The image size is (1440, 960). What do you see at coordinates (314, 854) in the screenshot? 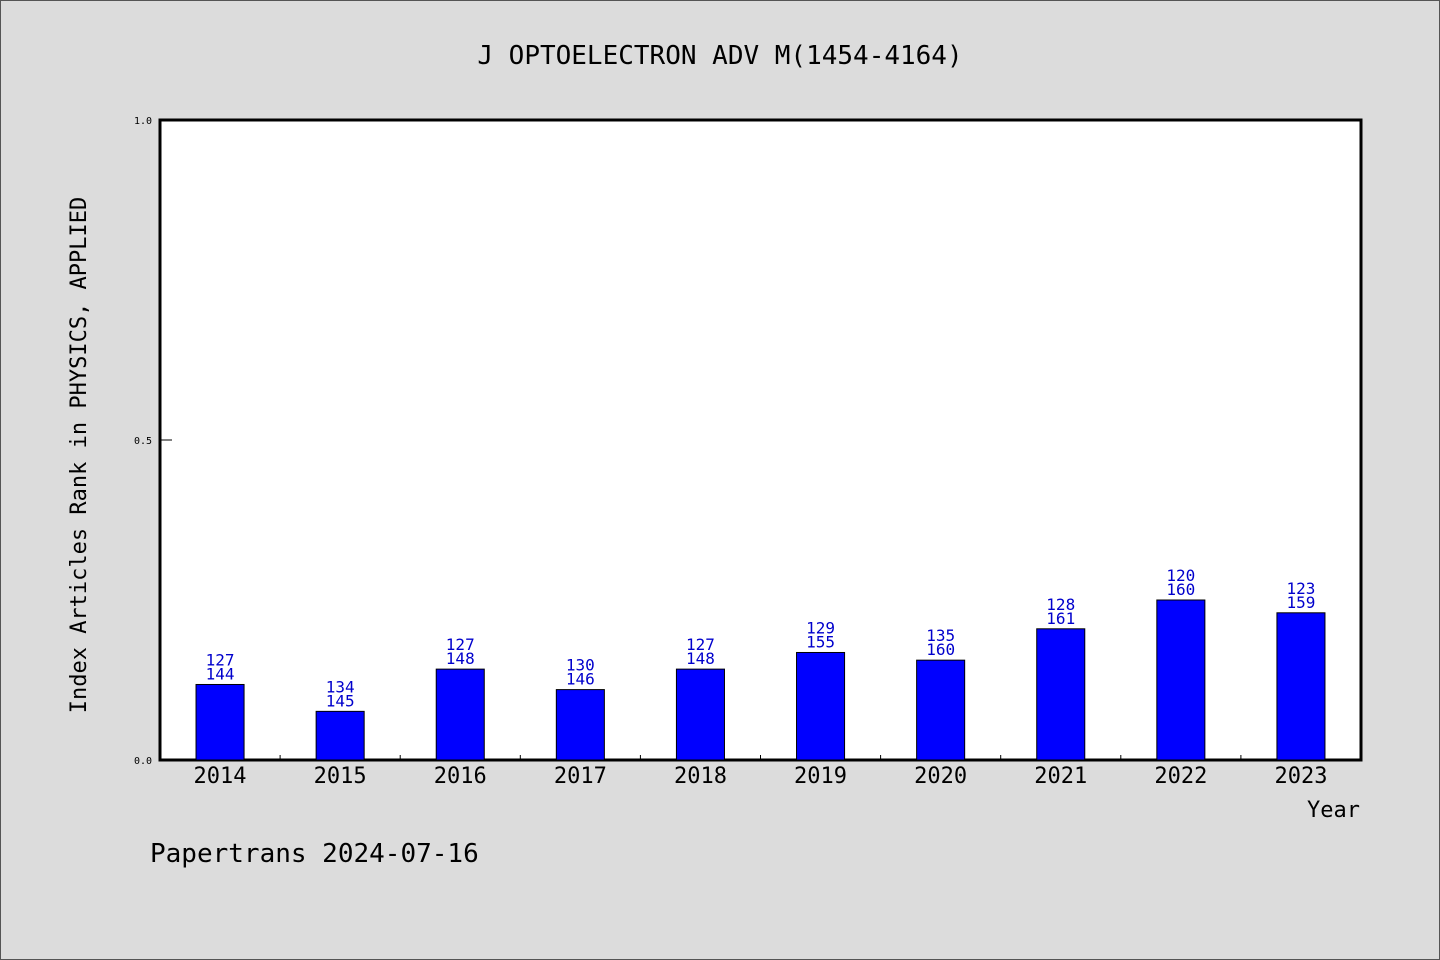
I see `footer-credit: Papertrans 2024-07-16` at bounding box center [314, 854].